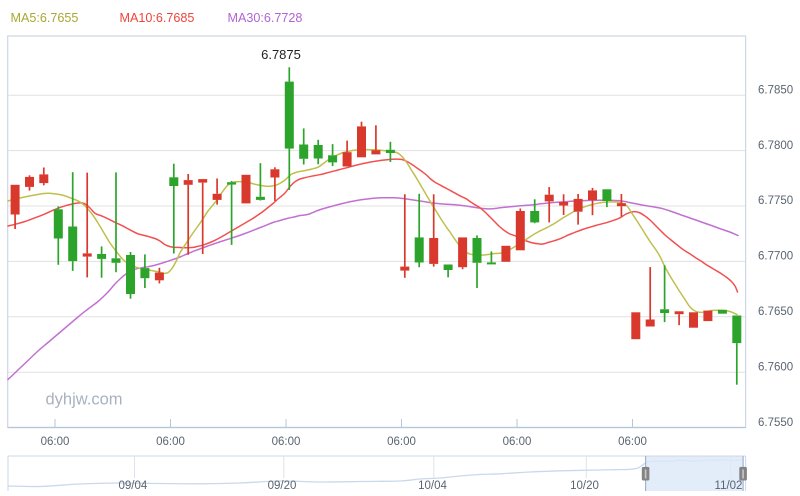  Describe the element at coordinates (584, 485) in the screenshot. I see `svg-text: 10/20` at that location.